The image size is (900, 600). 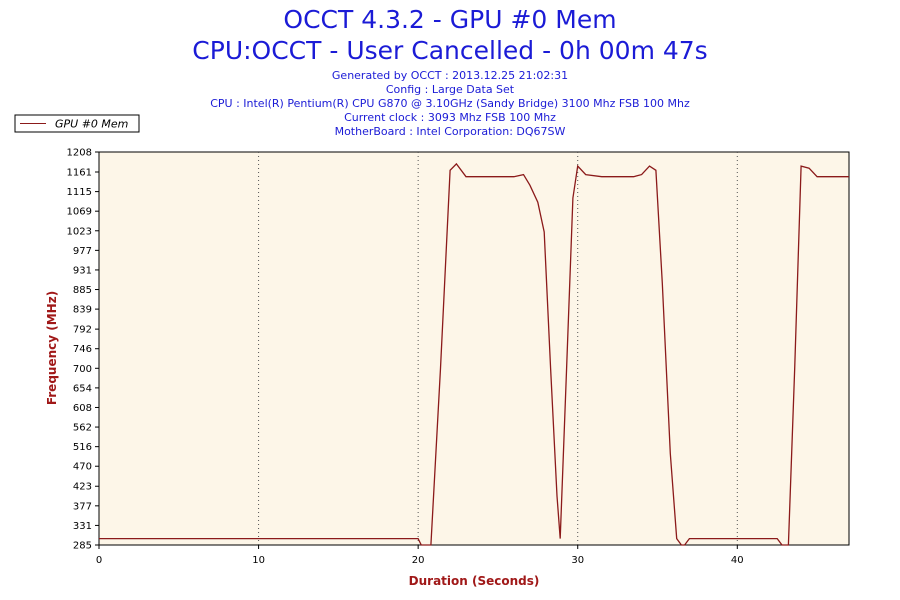 What do you see at coordinates (82, 388) in the screenshot?
I see `y-tick-label-8: 654` at bounding box center [82, 388].